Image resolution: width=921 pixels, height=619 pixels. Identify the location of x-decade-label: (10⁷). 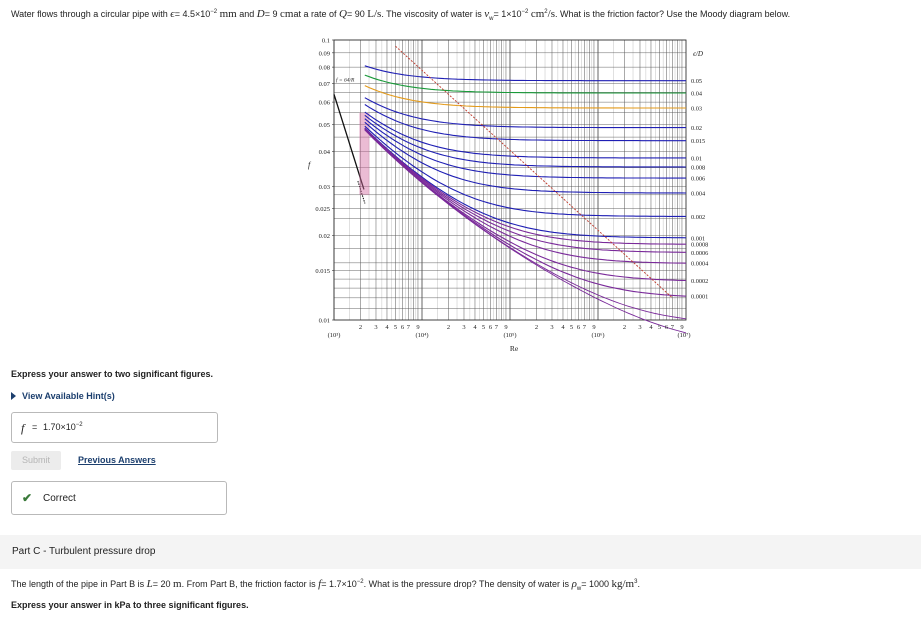
(683, 335).